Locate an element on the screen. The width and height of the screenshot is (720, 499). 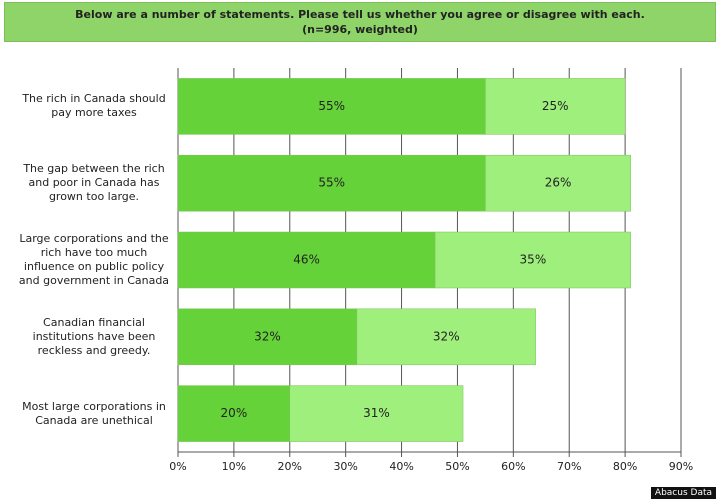
x-tick-label: 80% is located at coordinates (625, 466).